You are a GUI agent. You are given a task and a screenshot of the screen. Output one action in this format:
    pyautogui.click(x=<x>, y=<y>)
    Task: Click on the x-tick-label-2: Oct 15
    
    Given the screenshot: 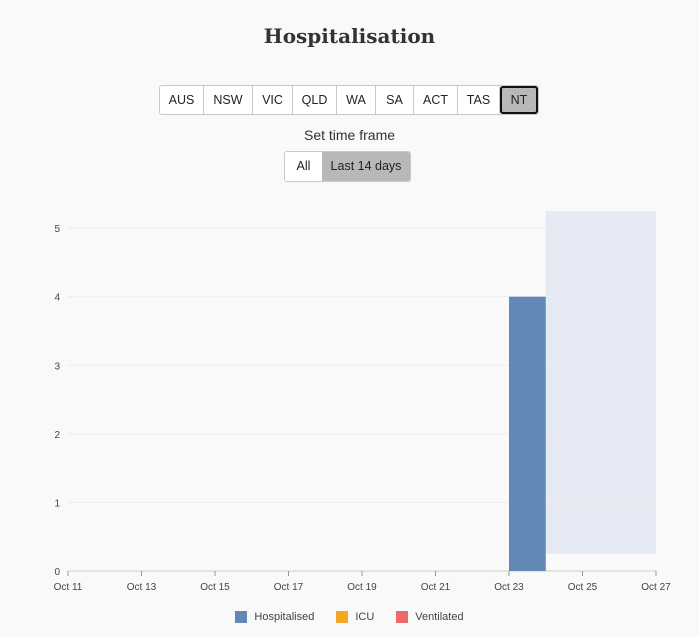 What is the action you would take?
    pyautogui.click(x=215, y=587)
    